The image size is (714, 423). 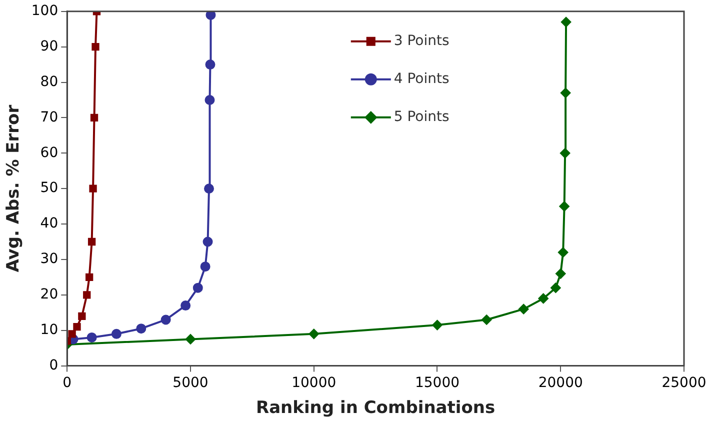 I want to click on legend-label: 5 Points, so click(x=422, y=117).